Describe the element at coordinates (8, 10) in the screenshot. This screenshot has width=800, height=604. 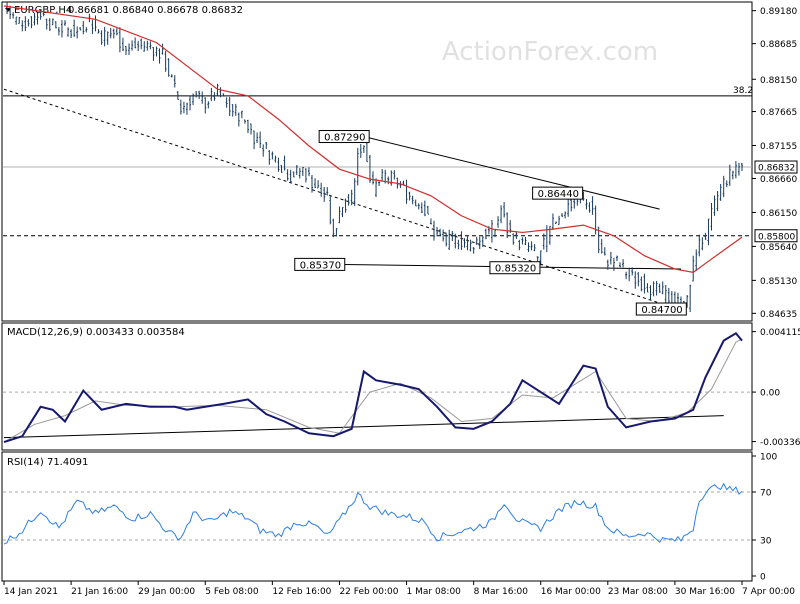
I see `dropdown-arrow-icon` at that location.